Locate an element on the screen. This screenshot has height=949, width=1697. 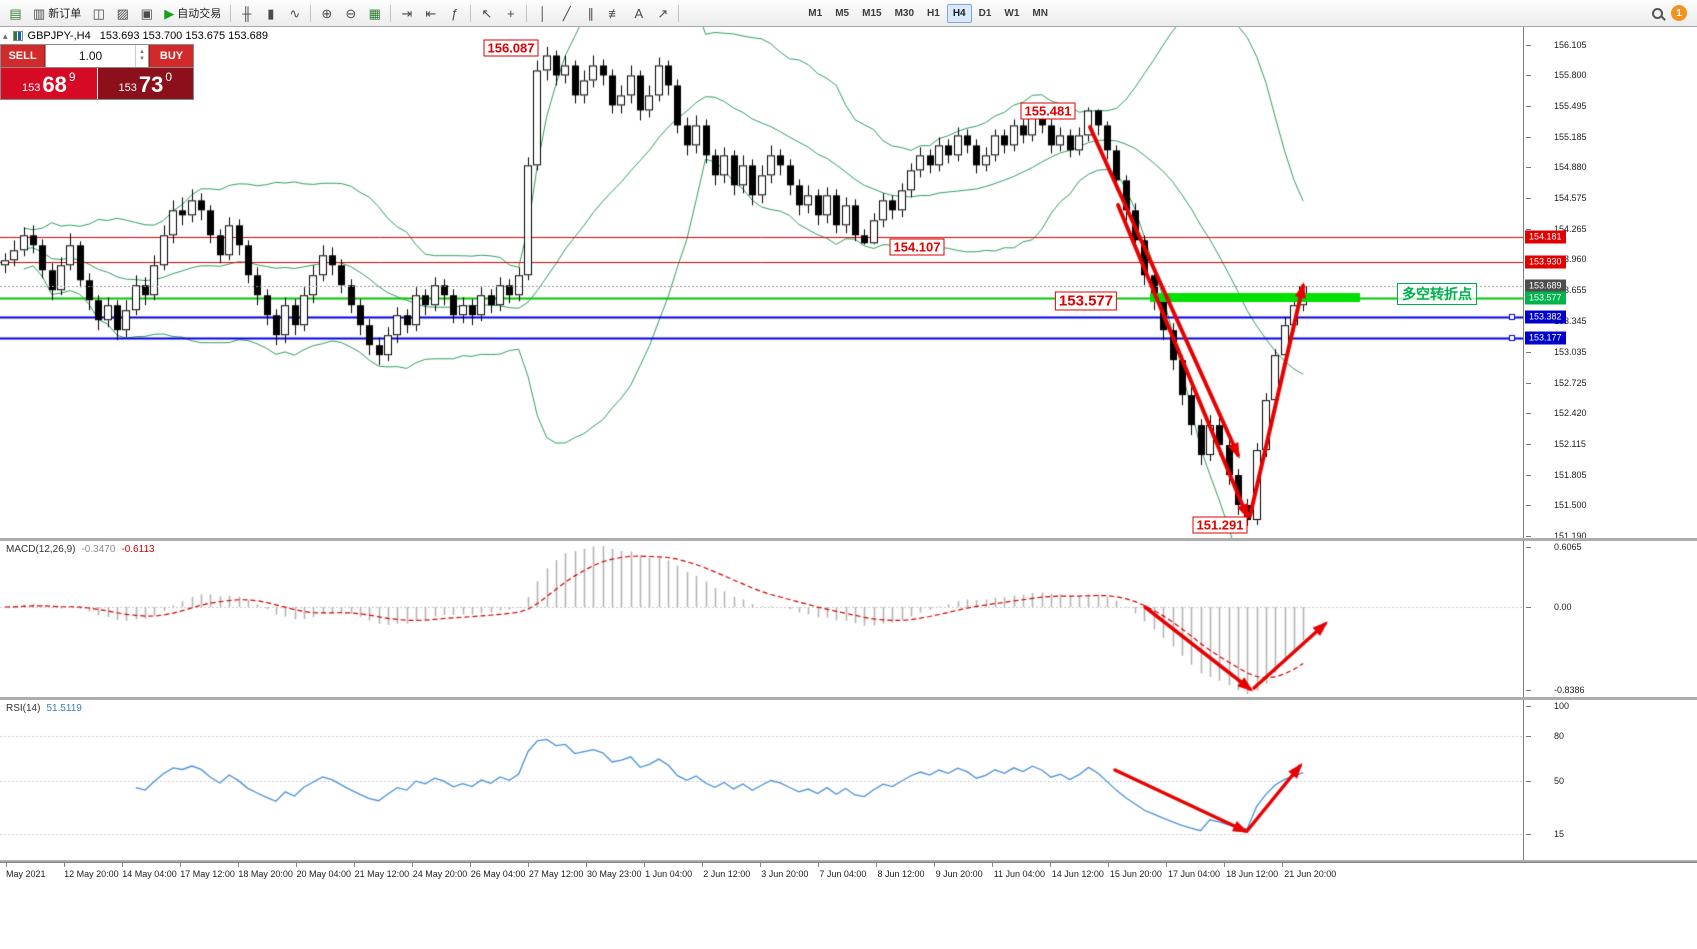
bar-chart-icon: ╫ is located at coordinates (247, 13).